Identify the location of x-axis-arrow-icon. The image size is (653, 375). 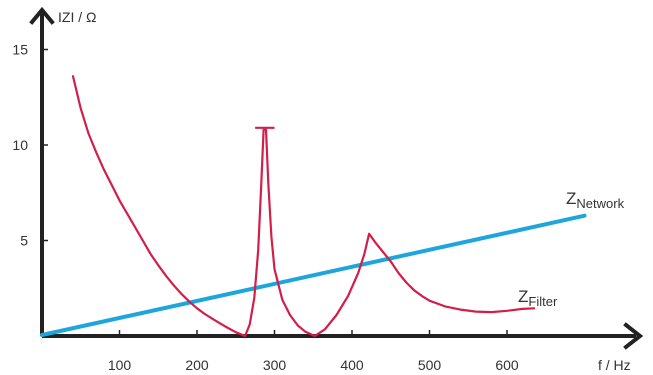
(633, 336).